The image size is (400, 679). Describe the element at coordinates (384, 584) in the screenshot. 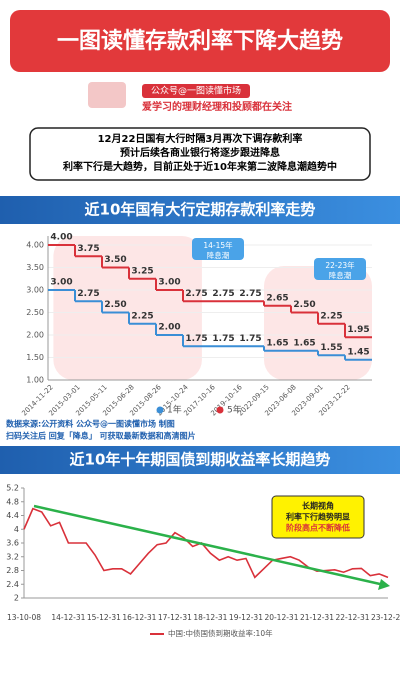

I see `trend-arrowhead` at that location.